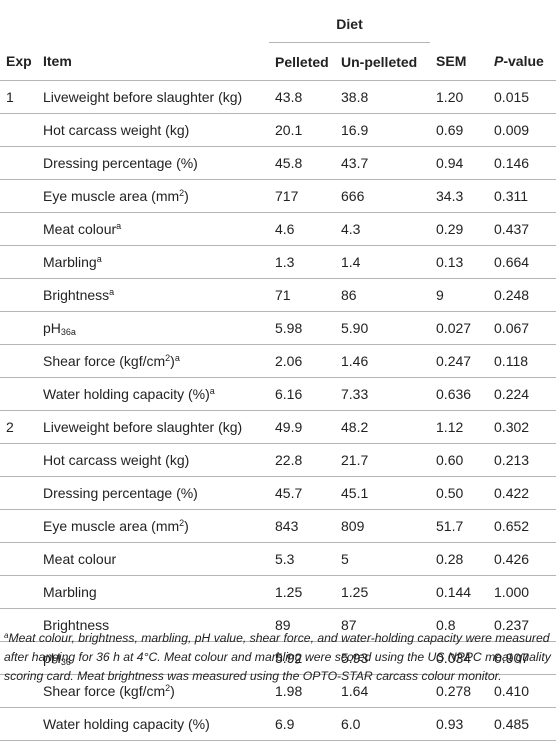 The image size is (556, 741). Describe the element at coordinates (302, 559) in the screenshot. I see `pelleted-cell: 5.3` at that location.